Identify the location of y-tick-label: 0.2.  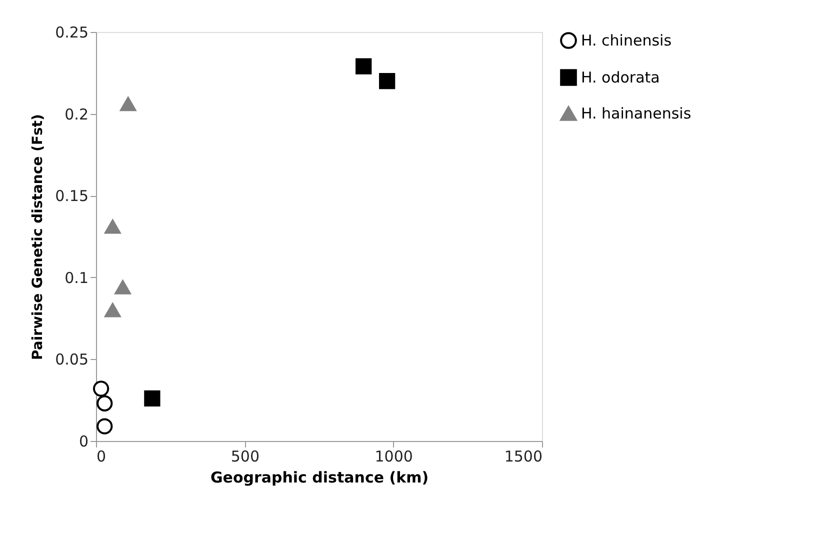
(76, 114).